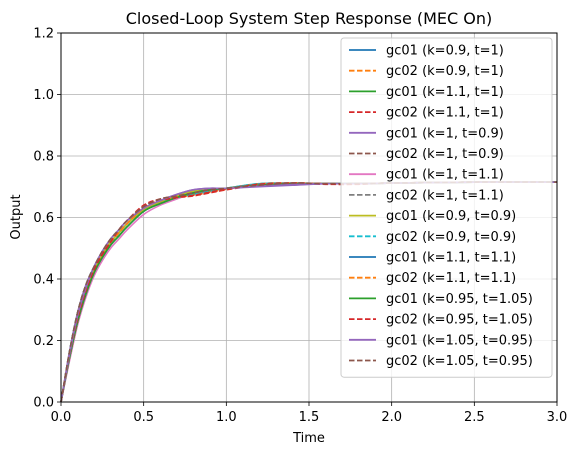 This screenshot has width=578, height=455. Describe the element at coordinates (308, 438) in the screenshot. I see `x-axis-label: Time` at that location.